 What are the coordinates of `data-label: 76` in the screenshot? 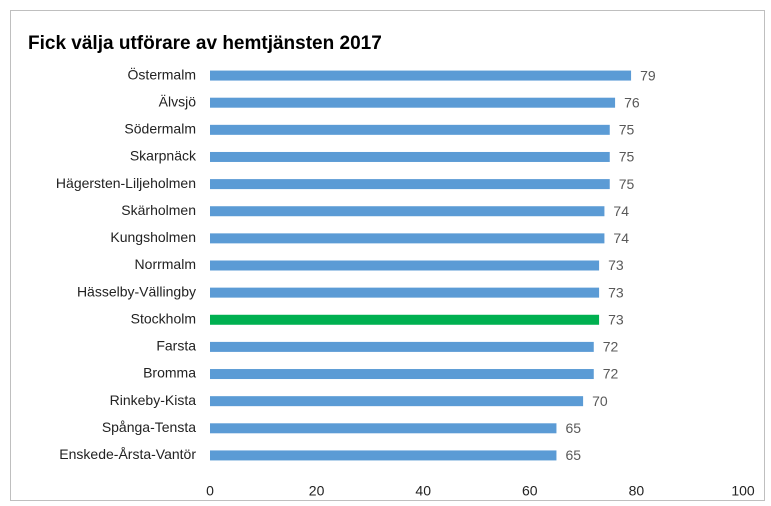 It's located at (632, 102).